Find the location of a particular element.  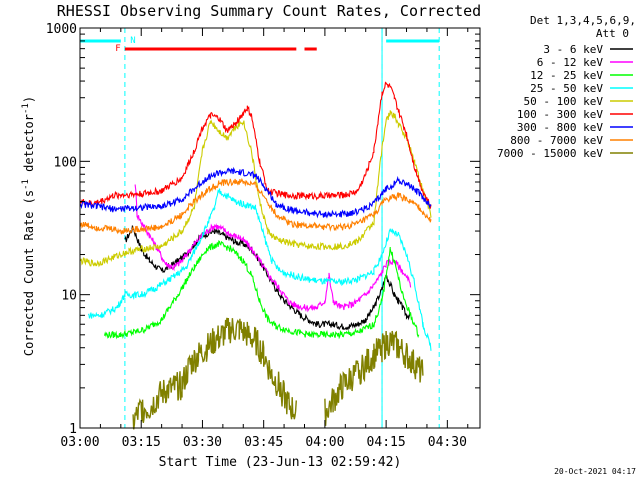

y-tick-label: 100 is located at coordinates (65, 162).